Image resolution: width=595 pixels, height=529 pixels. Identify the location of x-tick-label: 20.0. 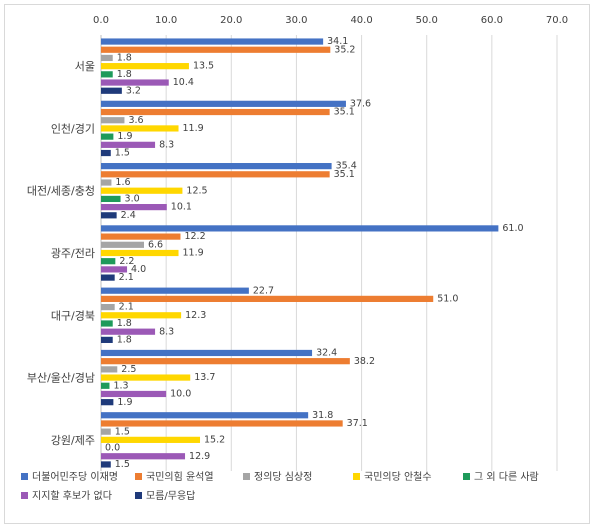
(231, 20).